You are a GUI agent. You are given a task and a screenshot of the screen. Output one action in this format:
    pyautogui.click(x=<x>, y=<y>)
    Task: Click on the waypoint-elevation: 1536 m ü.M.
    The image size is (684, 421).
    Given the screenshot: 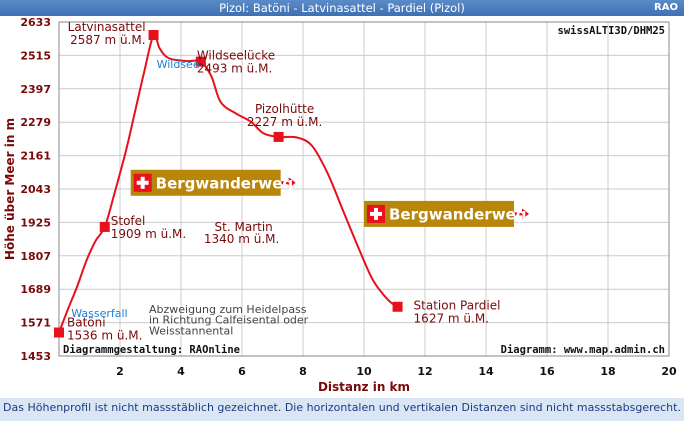 What is the action you would take?
    pyautogui.click(x=104, y=336)
    